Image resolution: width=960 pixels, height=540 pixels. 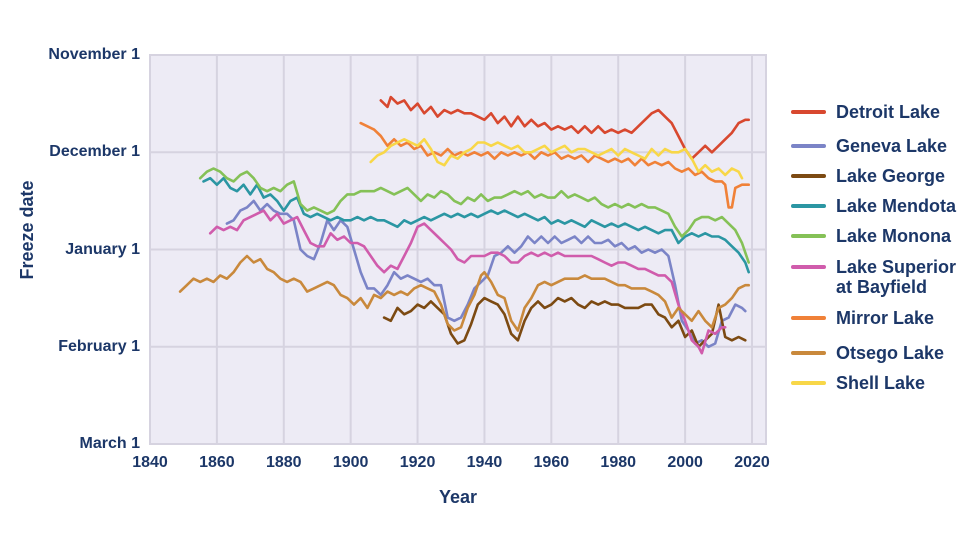 What do you see at coordinates (808, 236) in the screenshot?
I see `legend-swatch-lake-monona` at bounding box center [808, 236].